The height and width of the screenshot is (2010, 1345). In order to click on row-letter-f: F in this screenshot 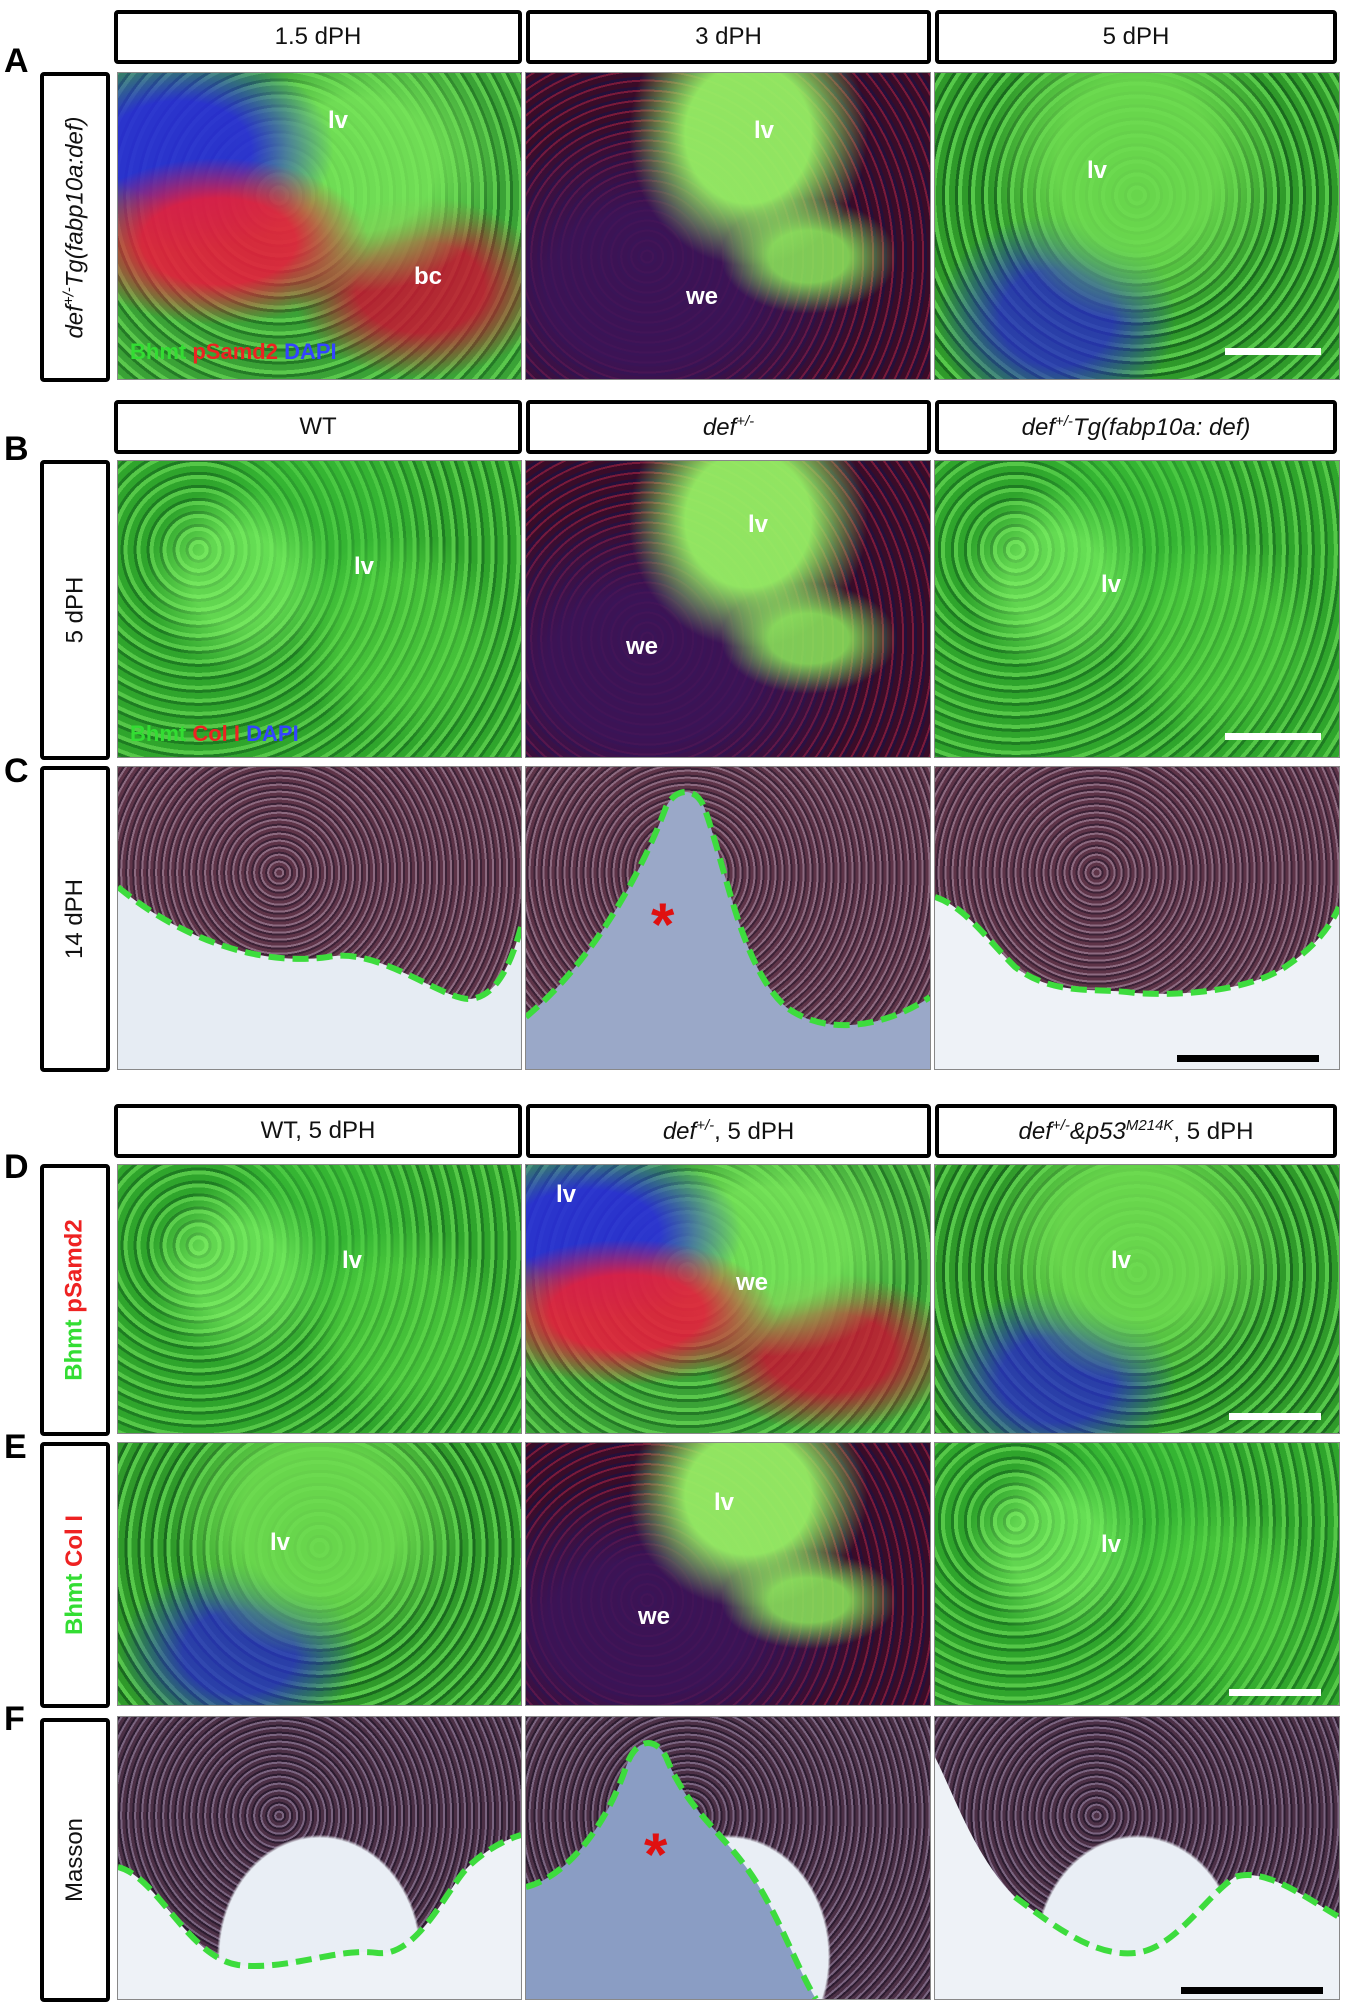, I will do `click(14, 1719)`.